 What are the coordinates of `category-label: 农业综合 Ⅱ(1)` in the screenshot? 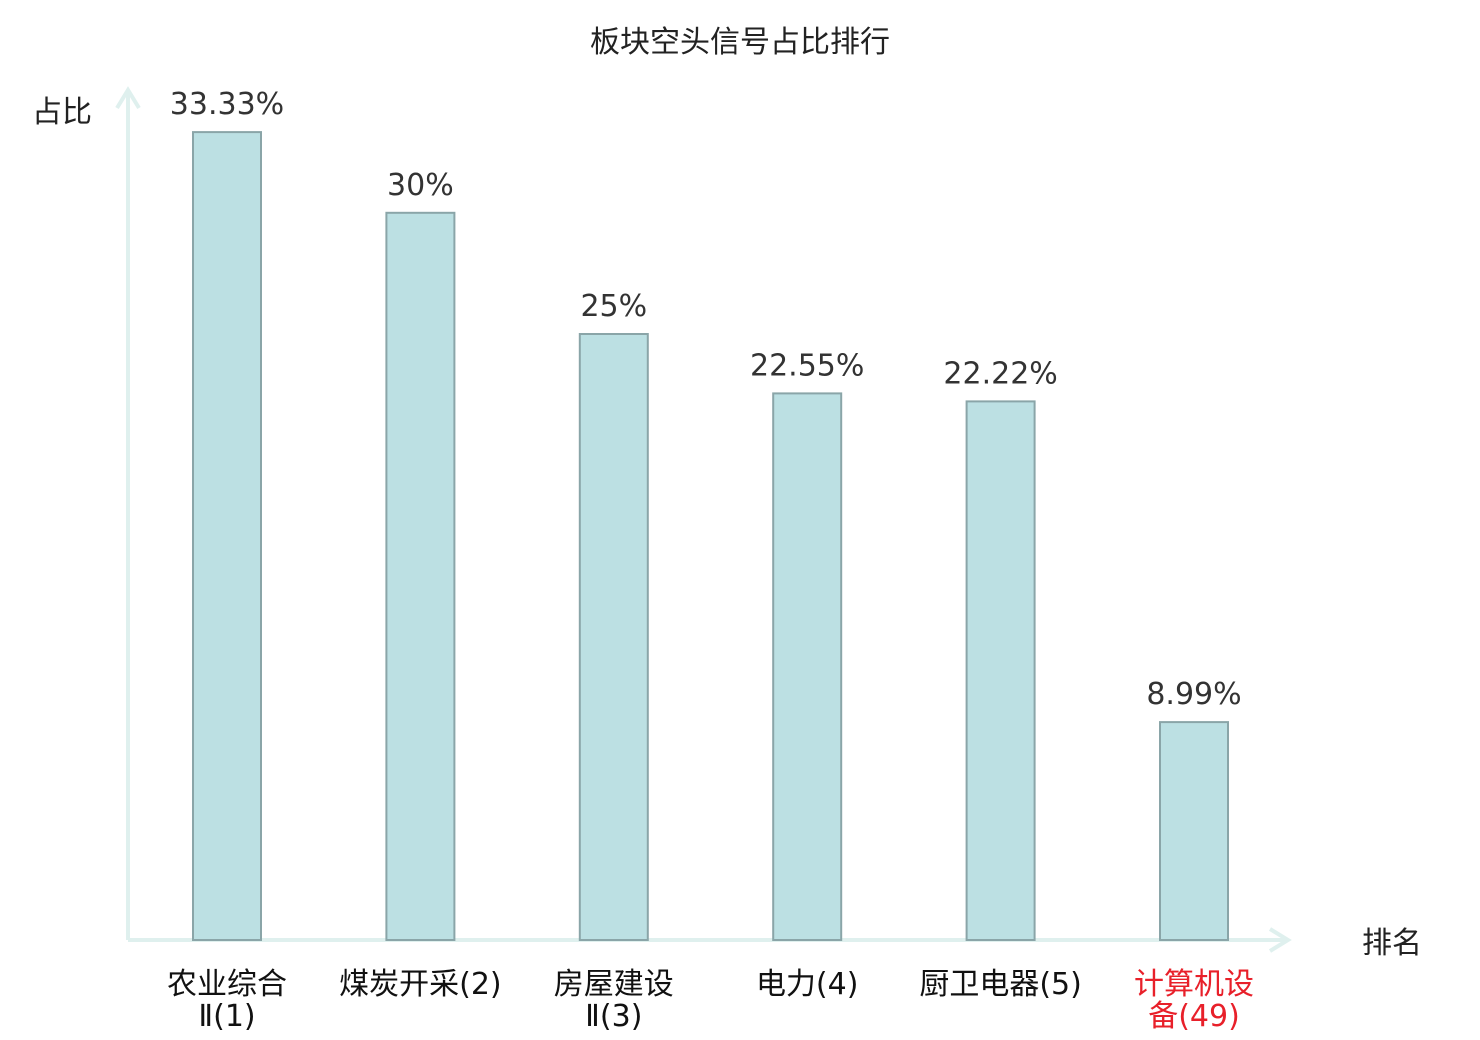 It's located at (227, 1000).